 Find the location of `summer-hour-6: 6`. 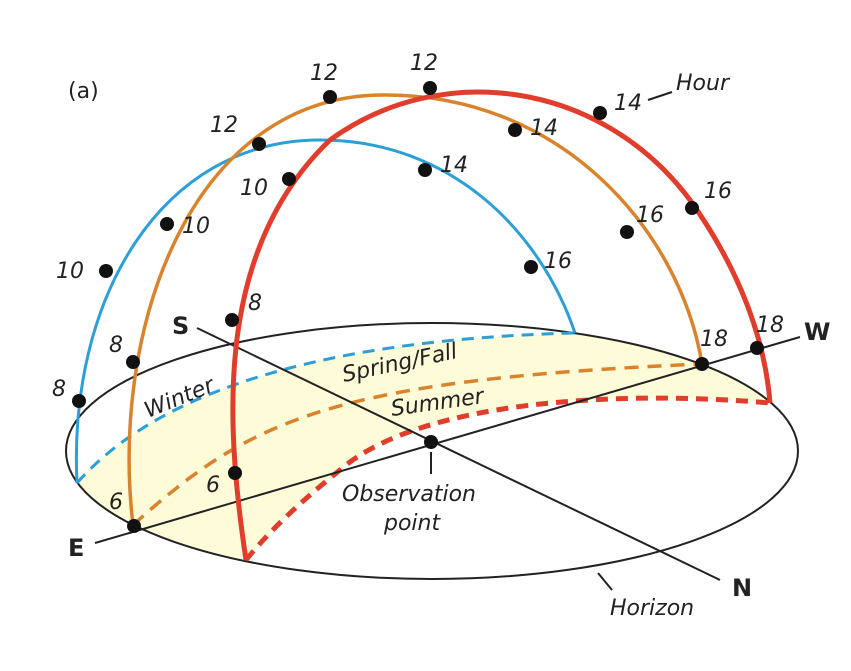

summer-hour-6: 6 is located at coordinates (213, 485).